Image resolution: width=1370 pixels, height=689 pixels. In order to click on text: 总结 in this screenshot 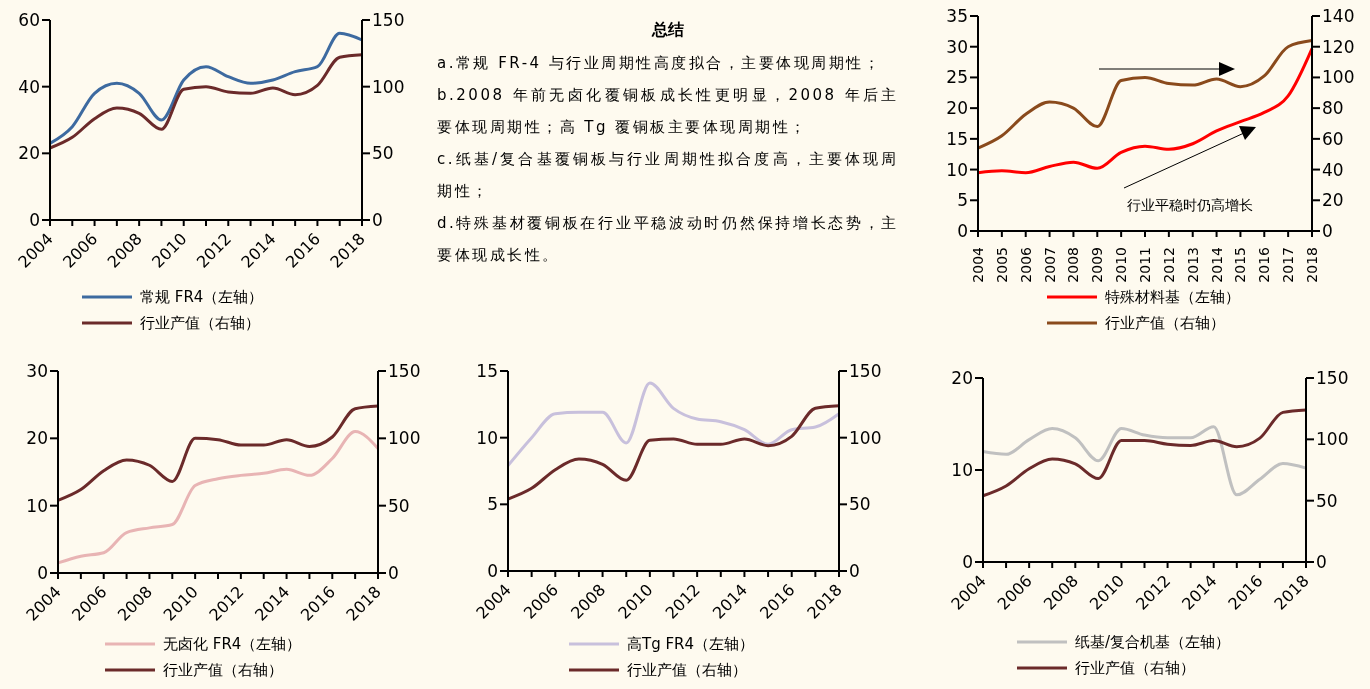, I will do `click(667, 30)`.